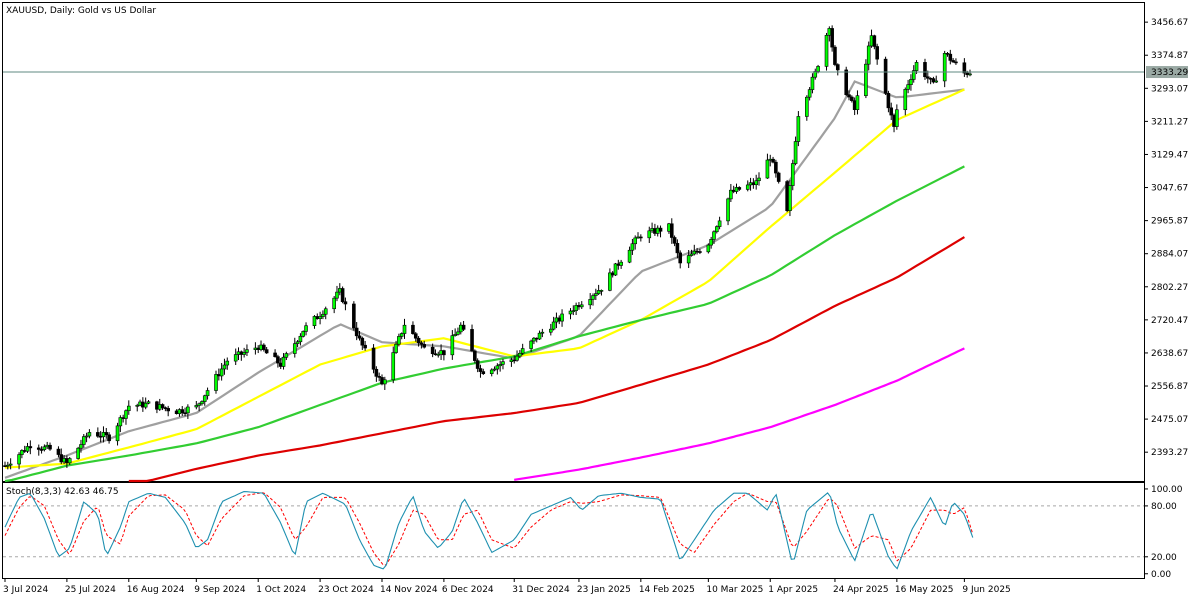 This screenshot has width=1200, height=600. I want to click on moving-average-line, so click(739, 414).